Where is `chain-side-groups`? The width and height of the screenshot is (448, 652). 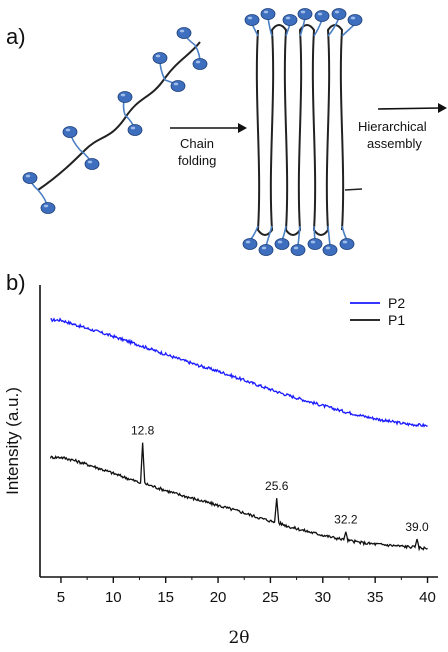 chain-side-groups is located at coordinates (115, 120).